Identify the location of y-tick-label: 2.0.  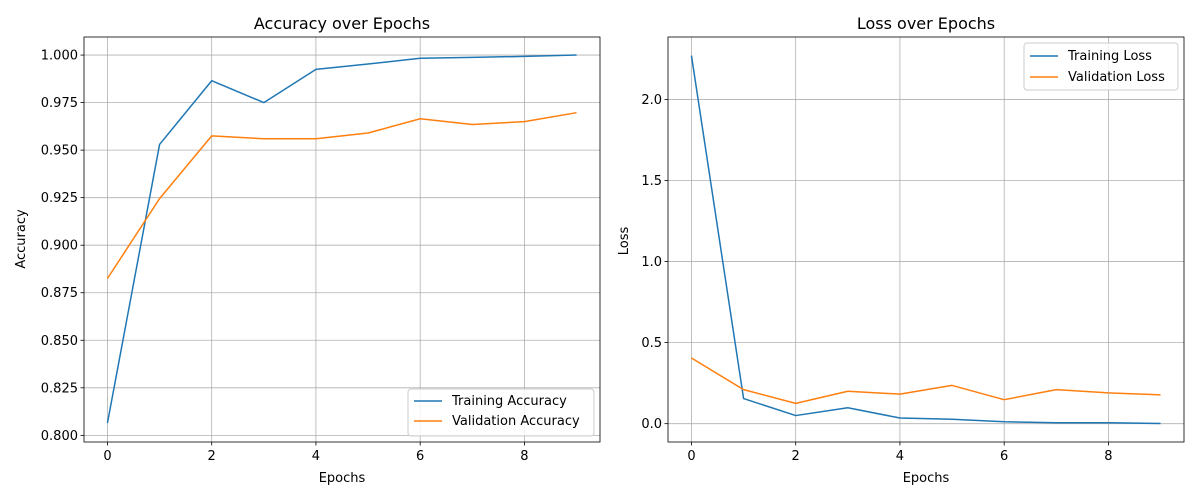
(651, 100).